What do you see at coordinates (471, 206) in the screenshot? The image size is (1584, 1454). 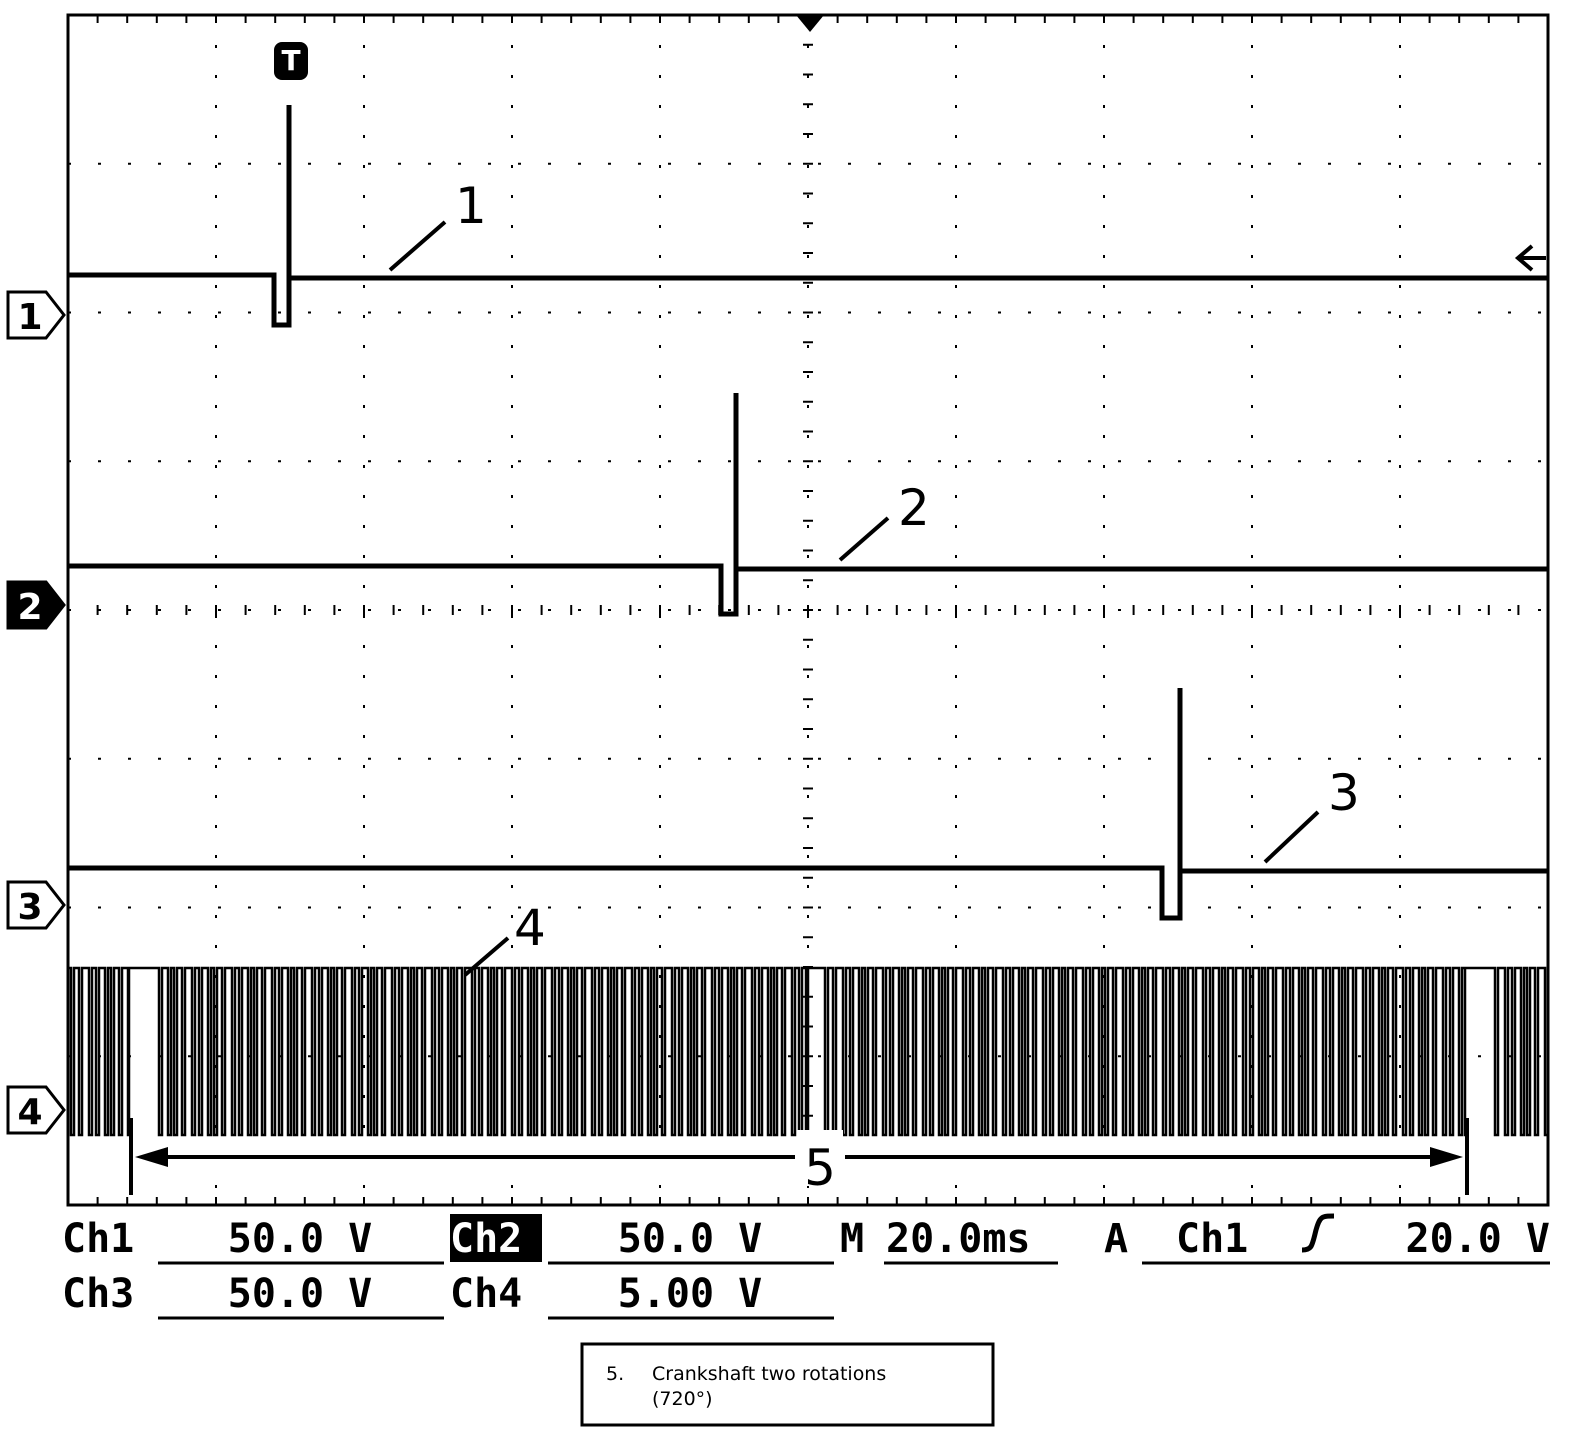 I see `callout: 1` at bounding box center [471, 206].